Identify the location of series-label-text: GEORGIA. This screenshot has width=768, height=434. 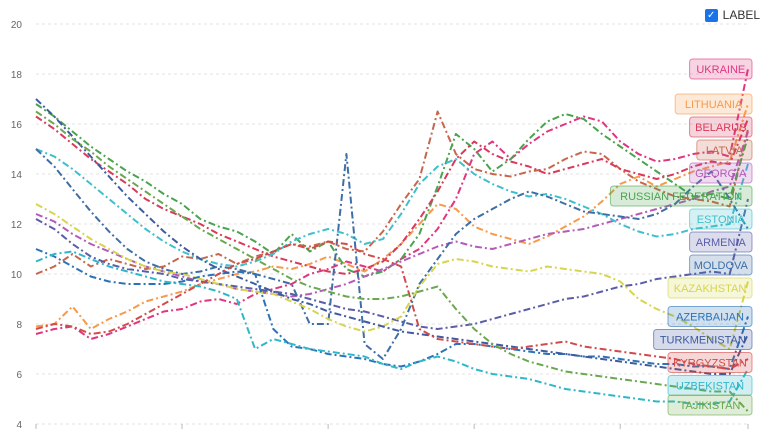
(721, 174).